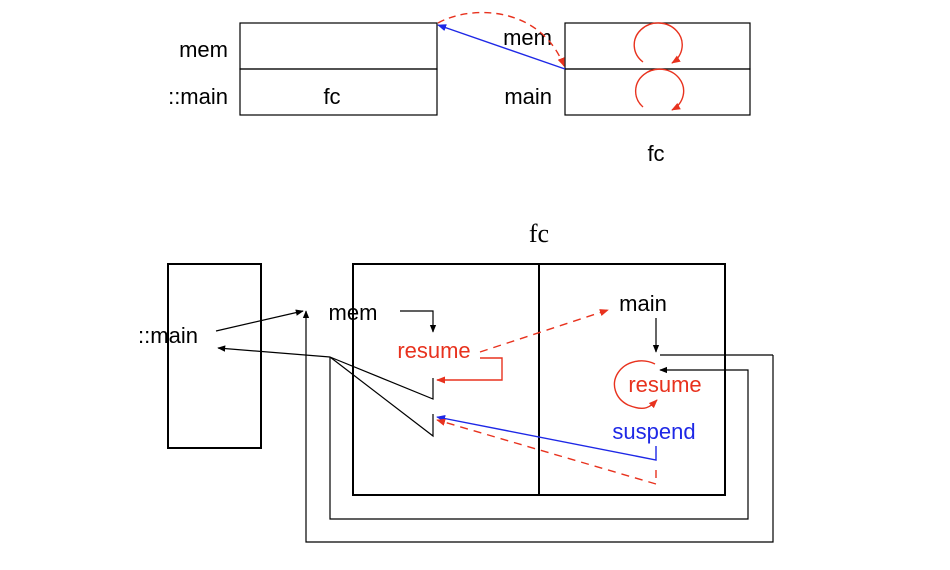 The height and width of the screenshot is (570, 950). What do you see at coordinates (469, 370) in the screenshot?
I see `resume-left-bracket` at bounding box center [469, 370].